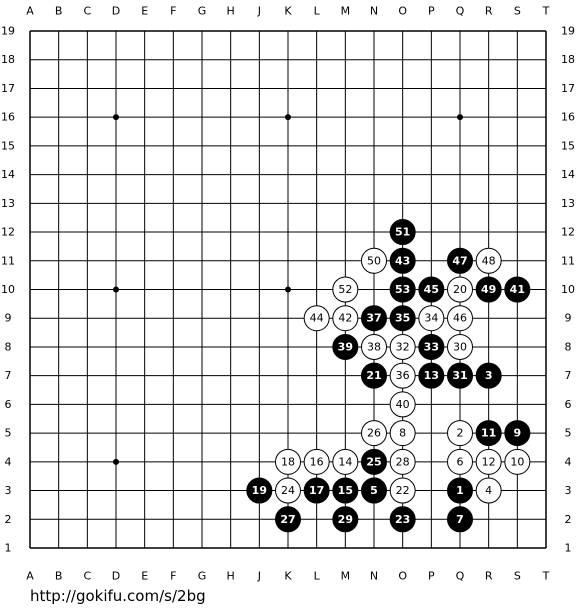 Image resolution: width=580 pixels, height=610 pixels. I want to click on move-number: 43, so click(402, 260).